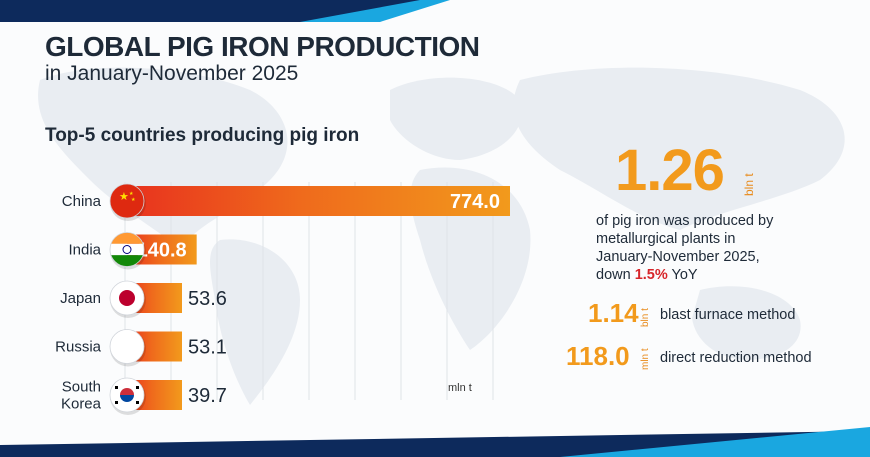 The image size is (870, 457). What do you see at coordinates (435, 442) in the screenshot?
I see `bottom-decor-band` at bounding box center [435, 442].